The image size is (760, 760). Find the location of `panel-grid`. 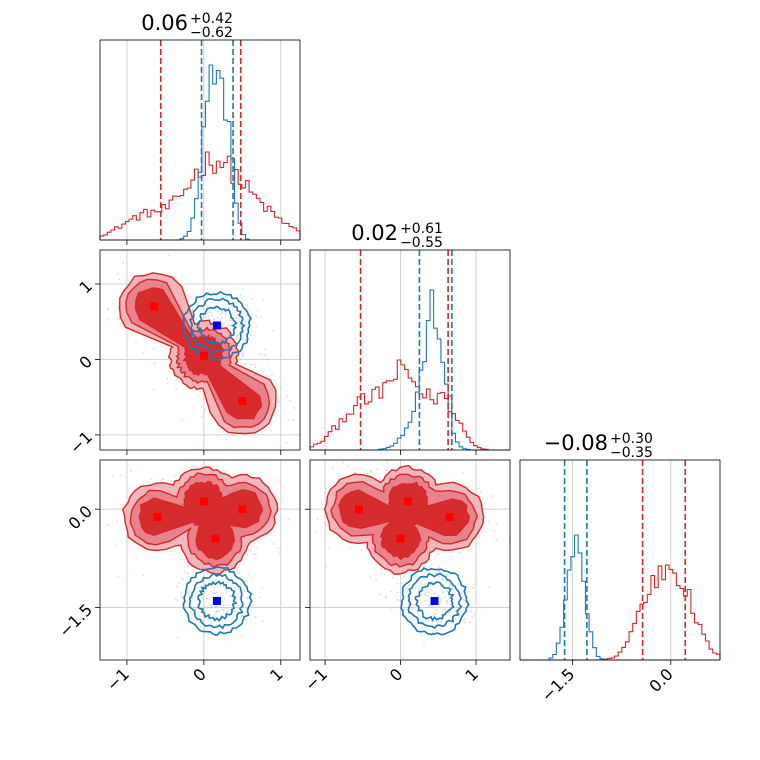

panel-grid is located at coordinates (204, 140).